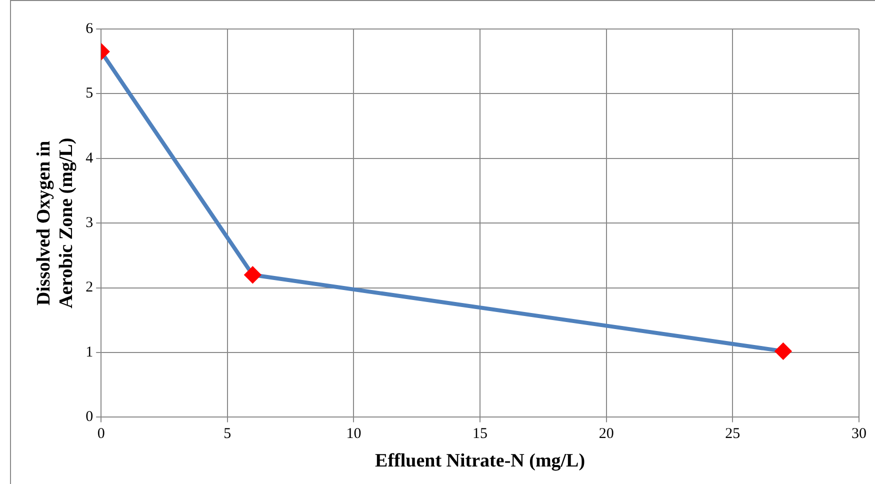  I want to click on x-axis-title: Effluent Nitrate-N (mg/L), so click(480, 461).